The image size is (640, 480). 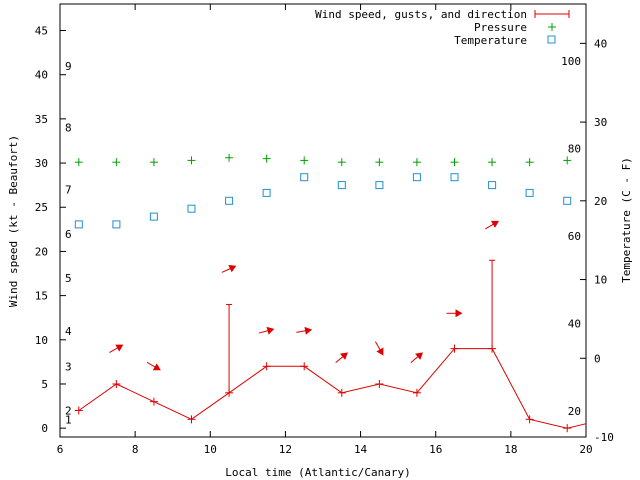 I want to click on y-left-tick-label: 30, so click(x=41, y=163).